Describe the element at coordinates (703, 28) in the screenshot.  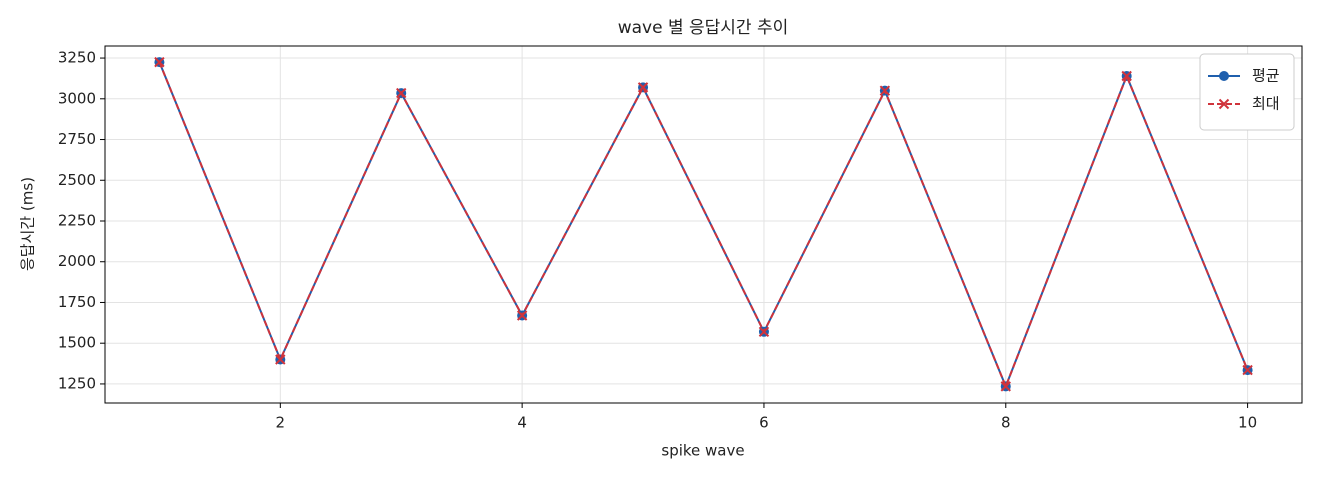
I see `chart-title: wave 별 응답시간 추이` at that location.